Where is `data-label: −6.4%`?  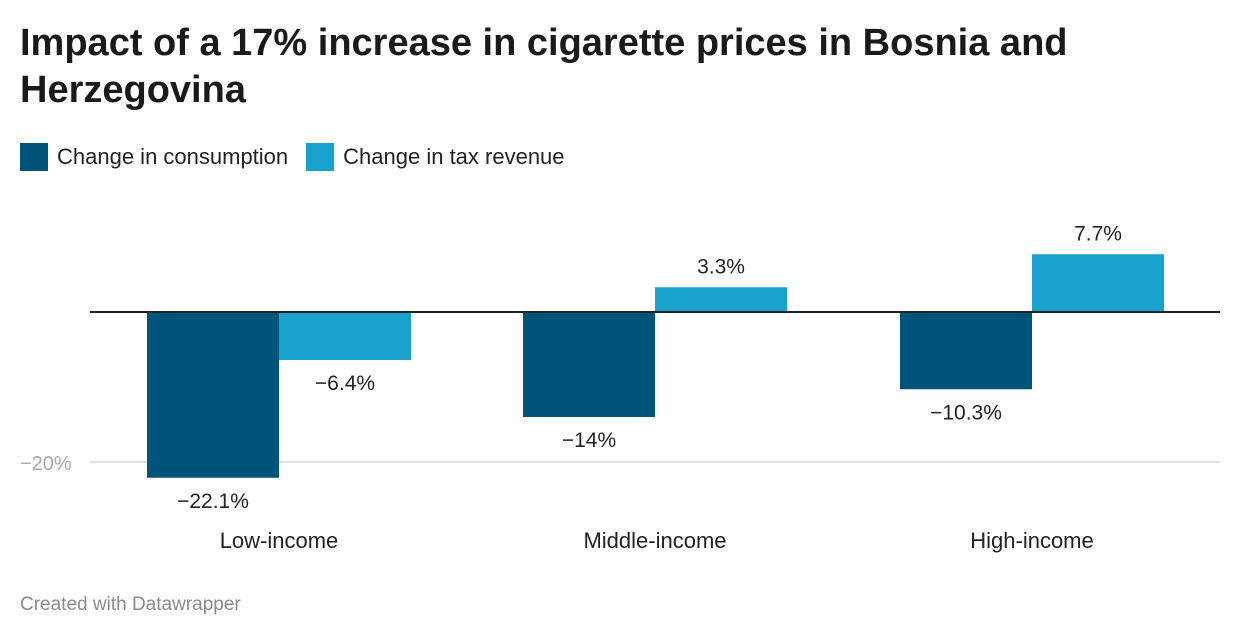 data-label: −6.4% is located at coordinates (345, 383).